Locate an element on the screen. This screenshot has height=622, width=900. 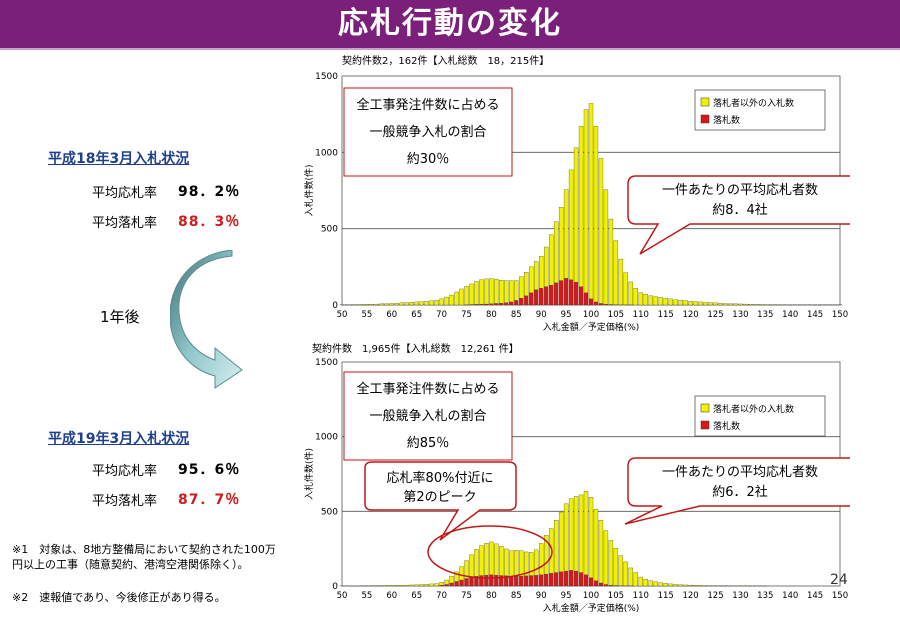
second-peak-callout is located at coordinates (440, 501).